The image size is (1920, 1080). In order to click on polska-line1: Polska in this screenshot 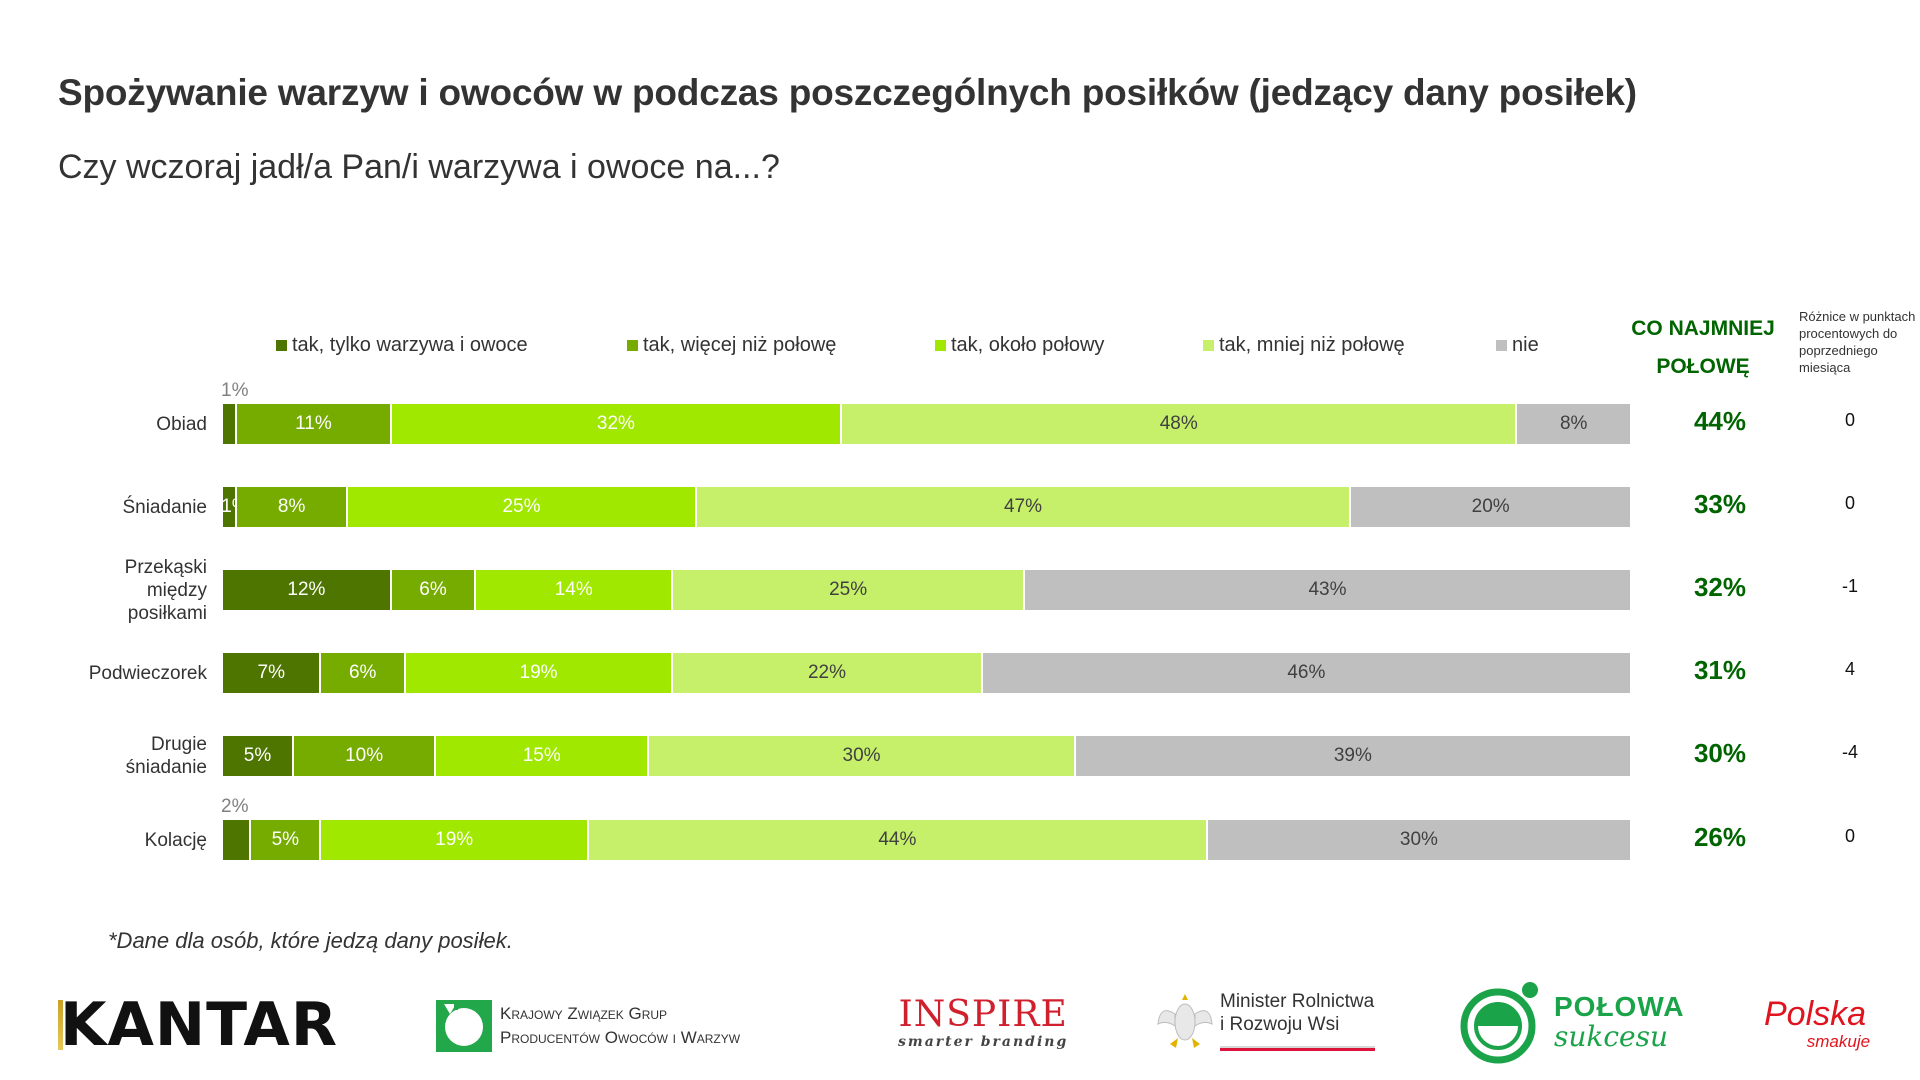, I will do `click(1815, 1014)`.